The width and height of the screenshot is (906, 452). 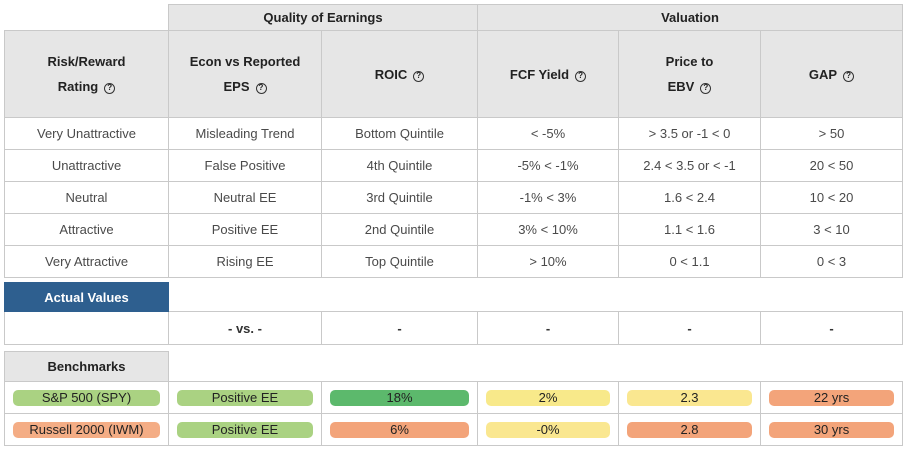 I want to click on table-cell: > 10%, so click(x=548, y=261).